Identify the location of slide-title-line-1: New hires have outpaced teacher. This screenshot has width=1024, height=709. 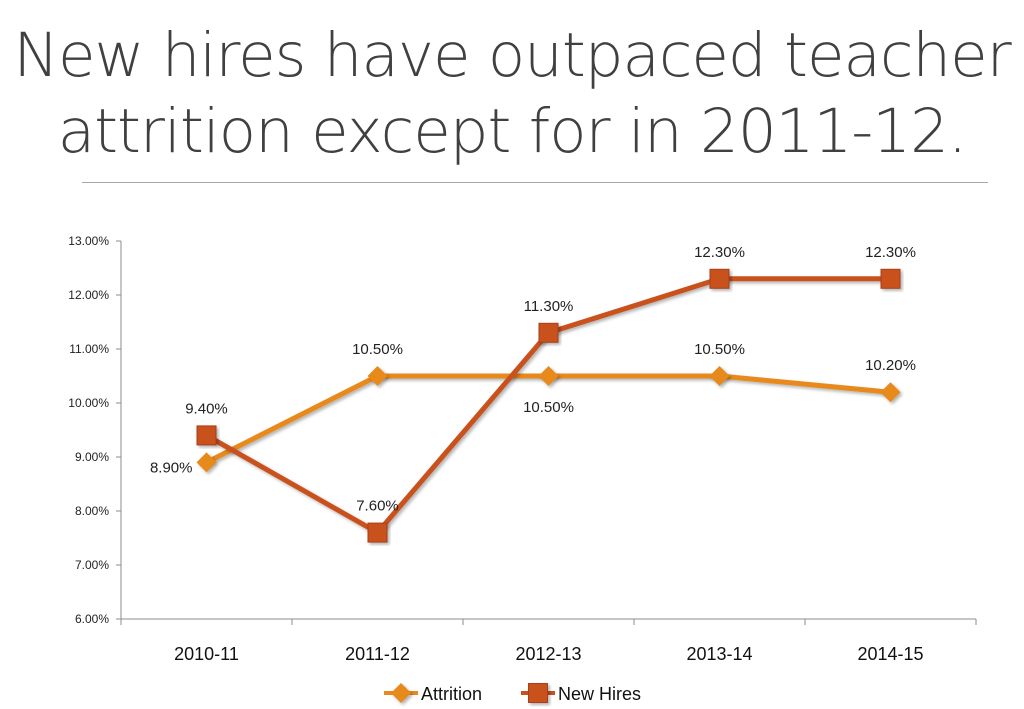
(512, 55).